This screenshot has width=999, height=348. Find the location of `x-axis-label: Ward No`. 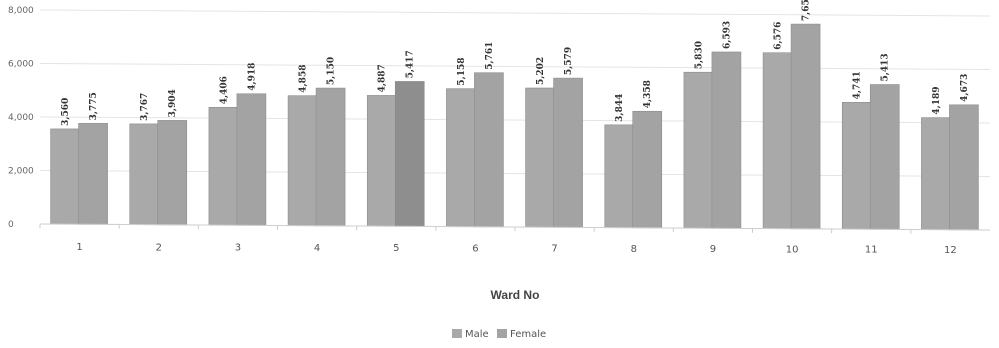

x-axis-label: Ward No is located at coordinates (515, 295).